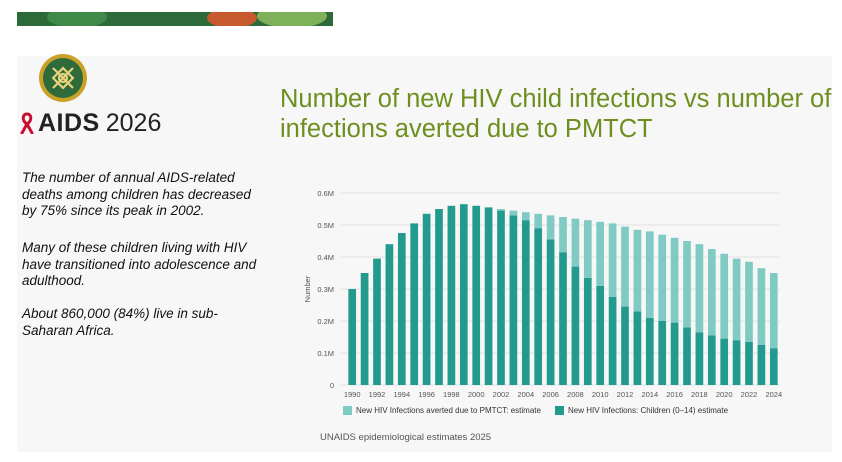 The width and height of the screenshot is (842, 462). Describe the element at coordinates (600, 394) in the screenshot. I see `x-tick-label: 2010` at that location.